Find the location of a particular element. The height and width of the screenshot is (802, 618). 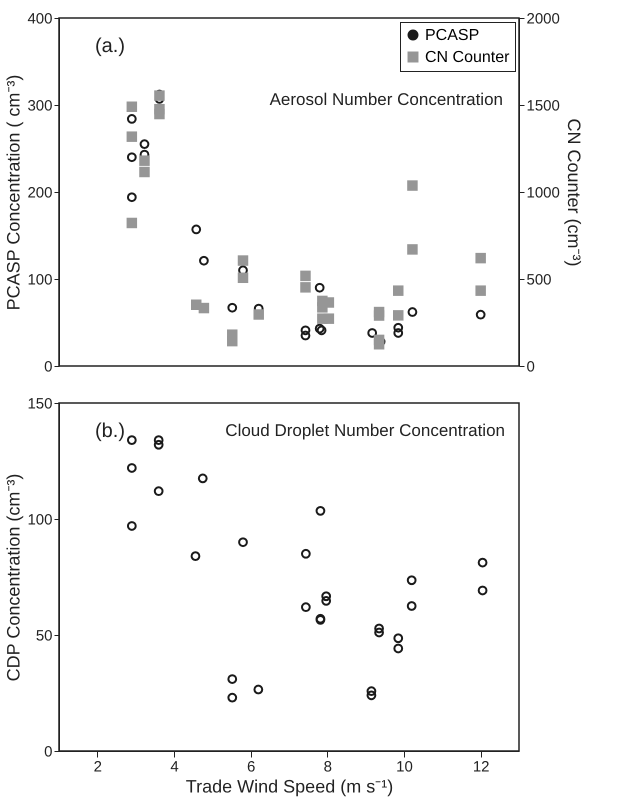

y2-tick-label: 1000 is located at coordinates (543, 193).